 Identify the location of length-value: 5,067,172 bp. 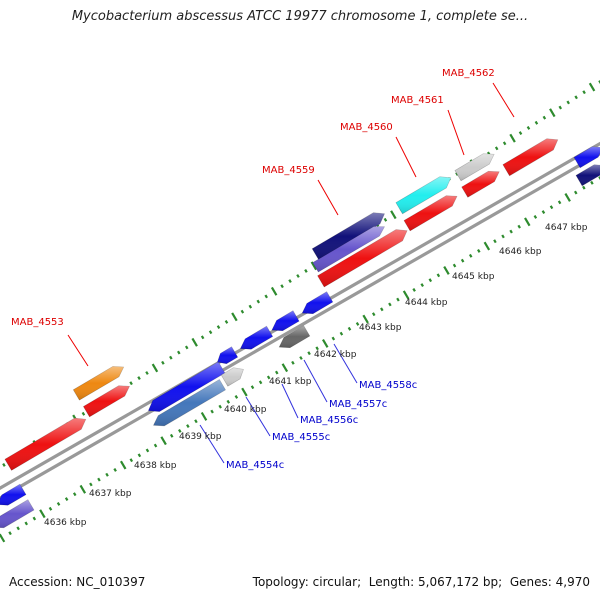
(458, 582).